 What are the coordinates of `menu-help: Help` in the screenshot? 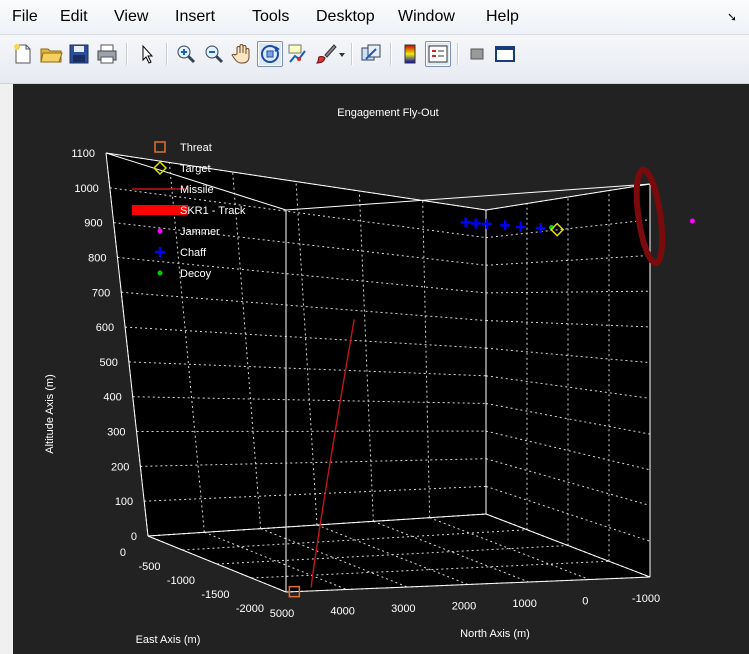 It's located at (502, 16).